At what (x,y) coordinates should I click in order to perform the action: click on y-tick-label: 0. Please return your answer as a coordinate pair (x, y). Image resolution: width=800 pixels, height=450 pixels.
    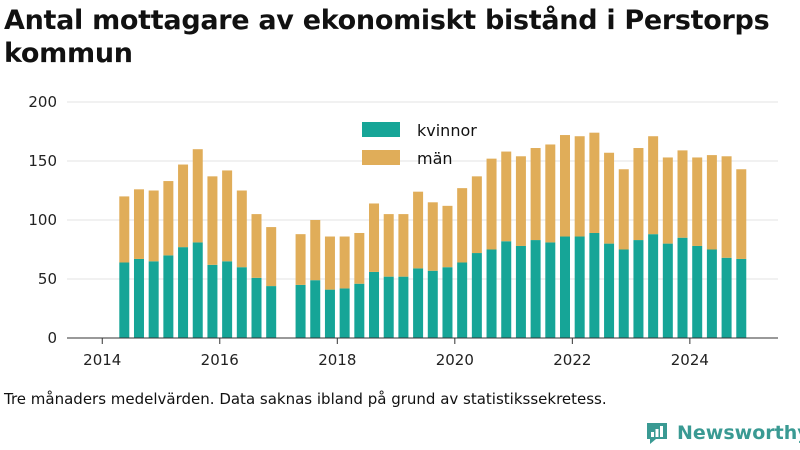
    Looking at the image, I should click on (52, 338).